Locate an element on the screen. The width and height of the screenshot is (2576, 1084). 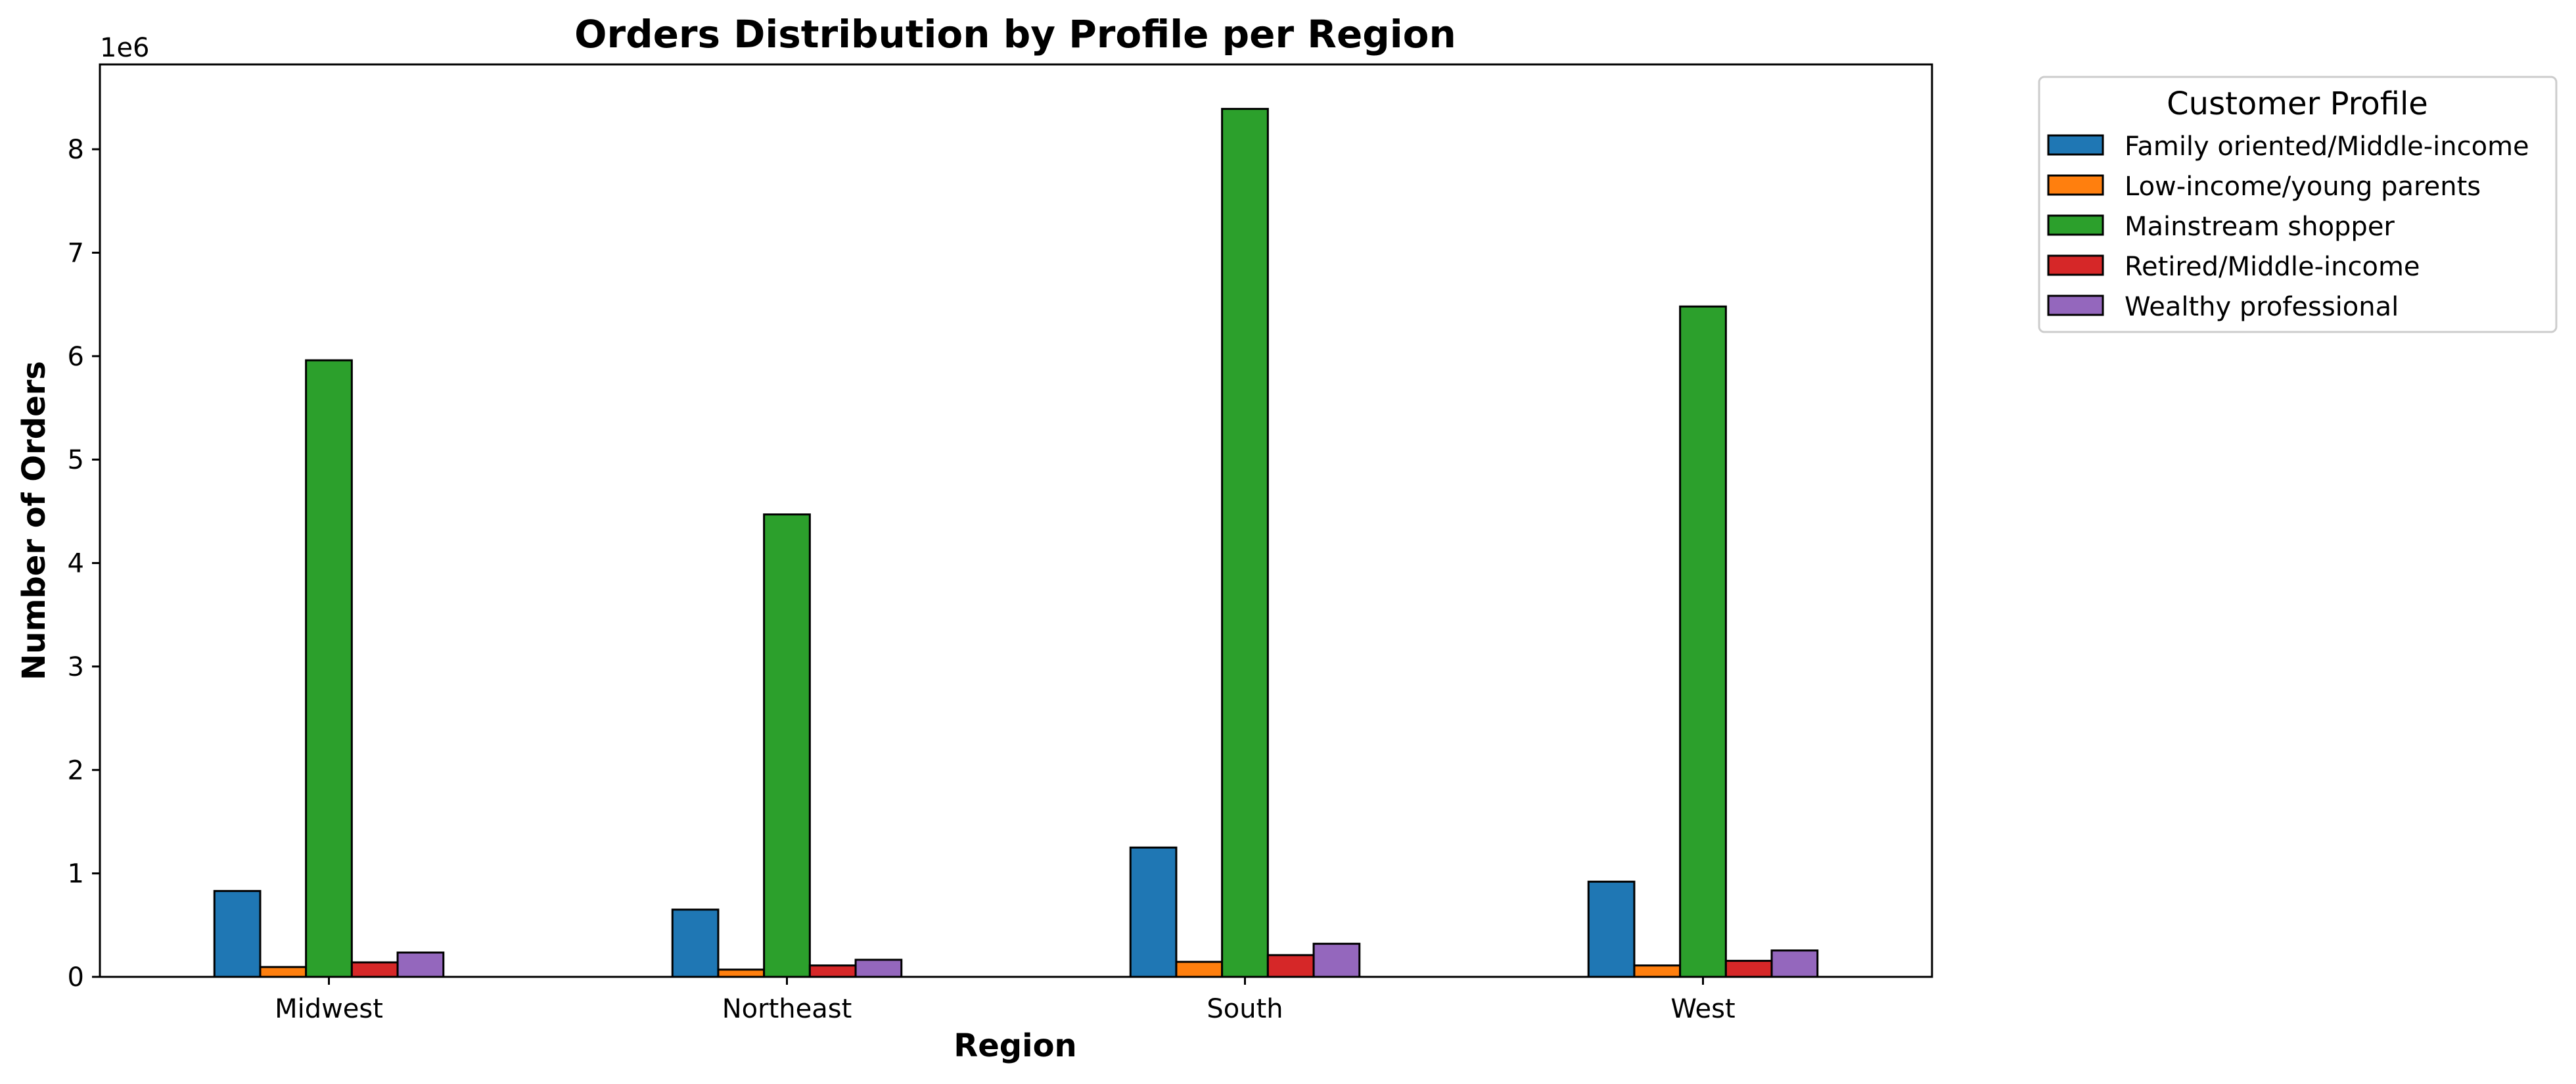
legend-frame is located at coordinates (2298, 204).